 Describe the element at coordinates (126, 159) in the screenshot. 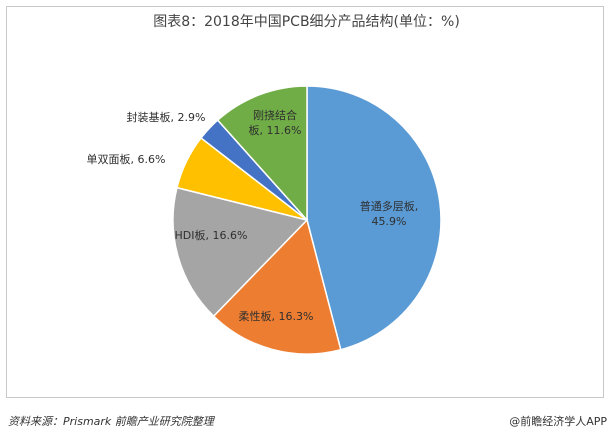

I see `slice-label-3: 单双面板, 6.6%` at that location.